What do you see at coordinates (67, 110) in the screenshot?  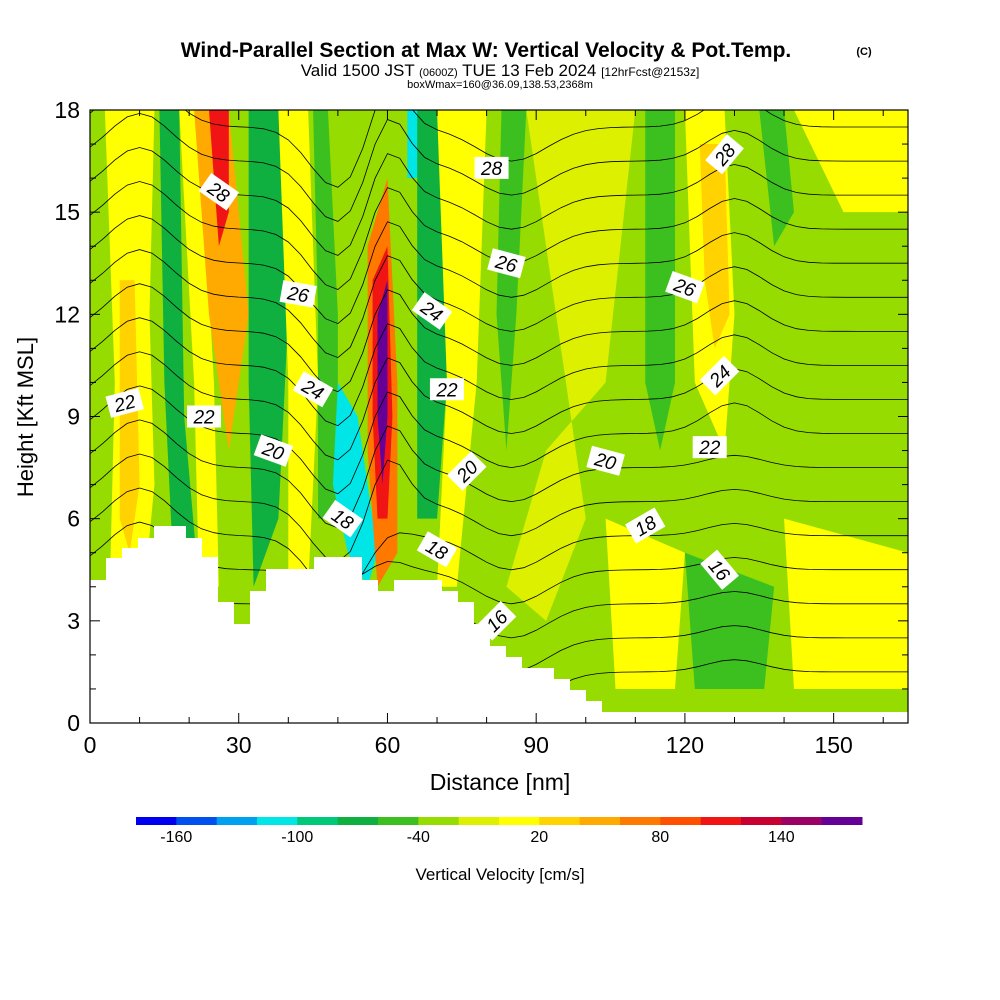 I see `y-tick-label: 18` at bounding box center [67, 110].